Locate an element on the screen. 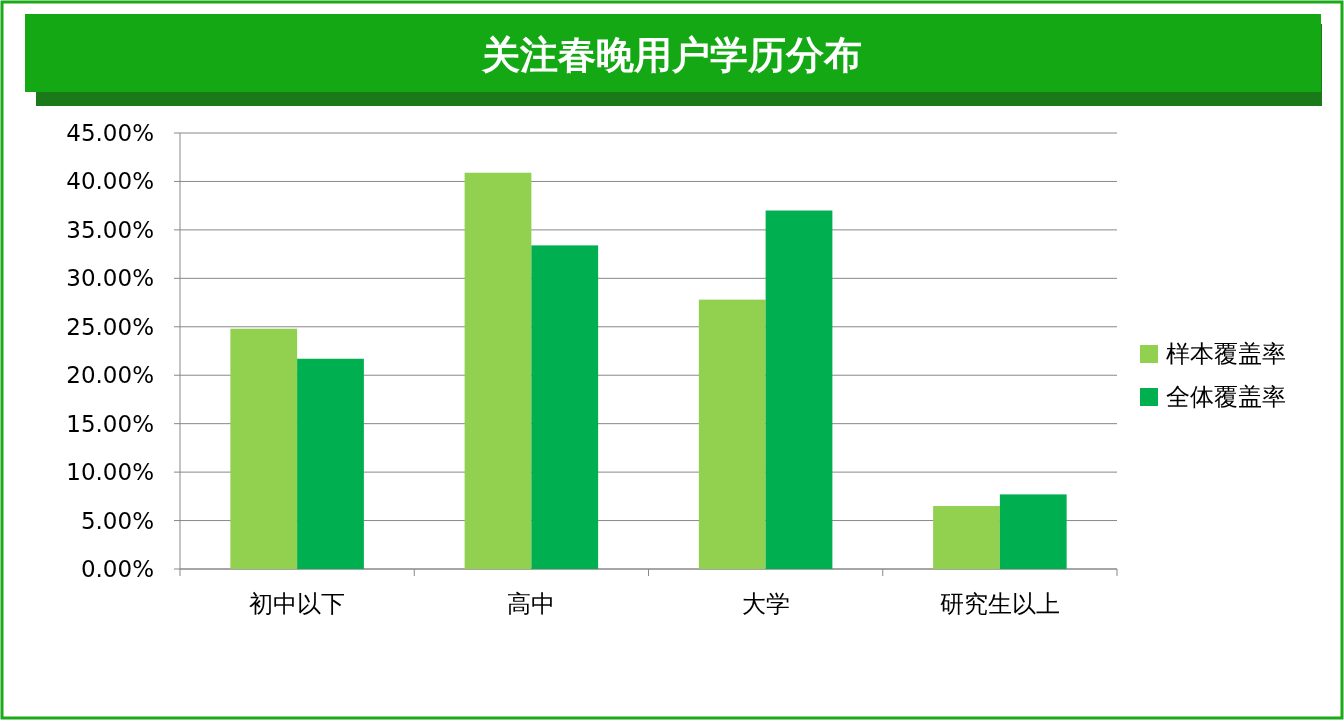  x-tick-label: 研究生以上 is located at coordinates (999, 604).